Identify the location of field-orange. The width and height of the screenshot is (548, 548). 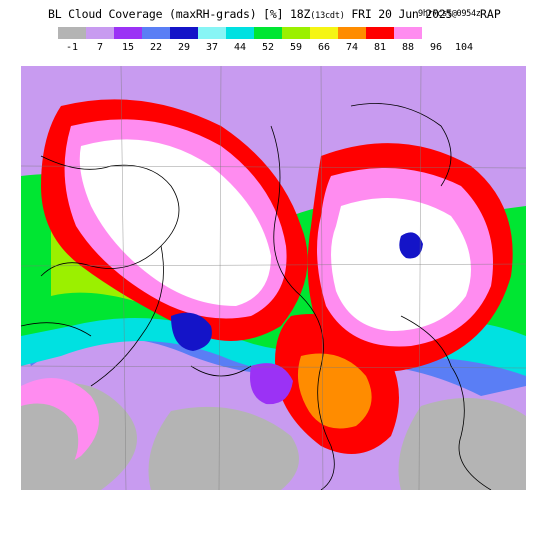
(334, 391).